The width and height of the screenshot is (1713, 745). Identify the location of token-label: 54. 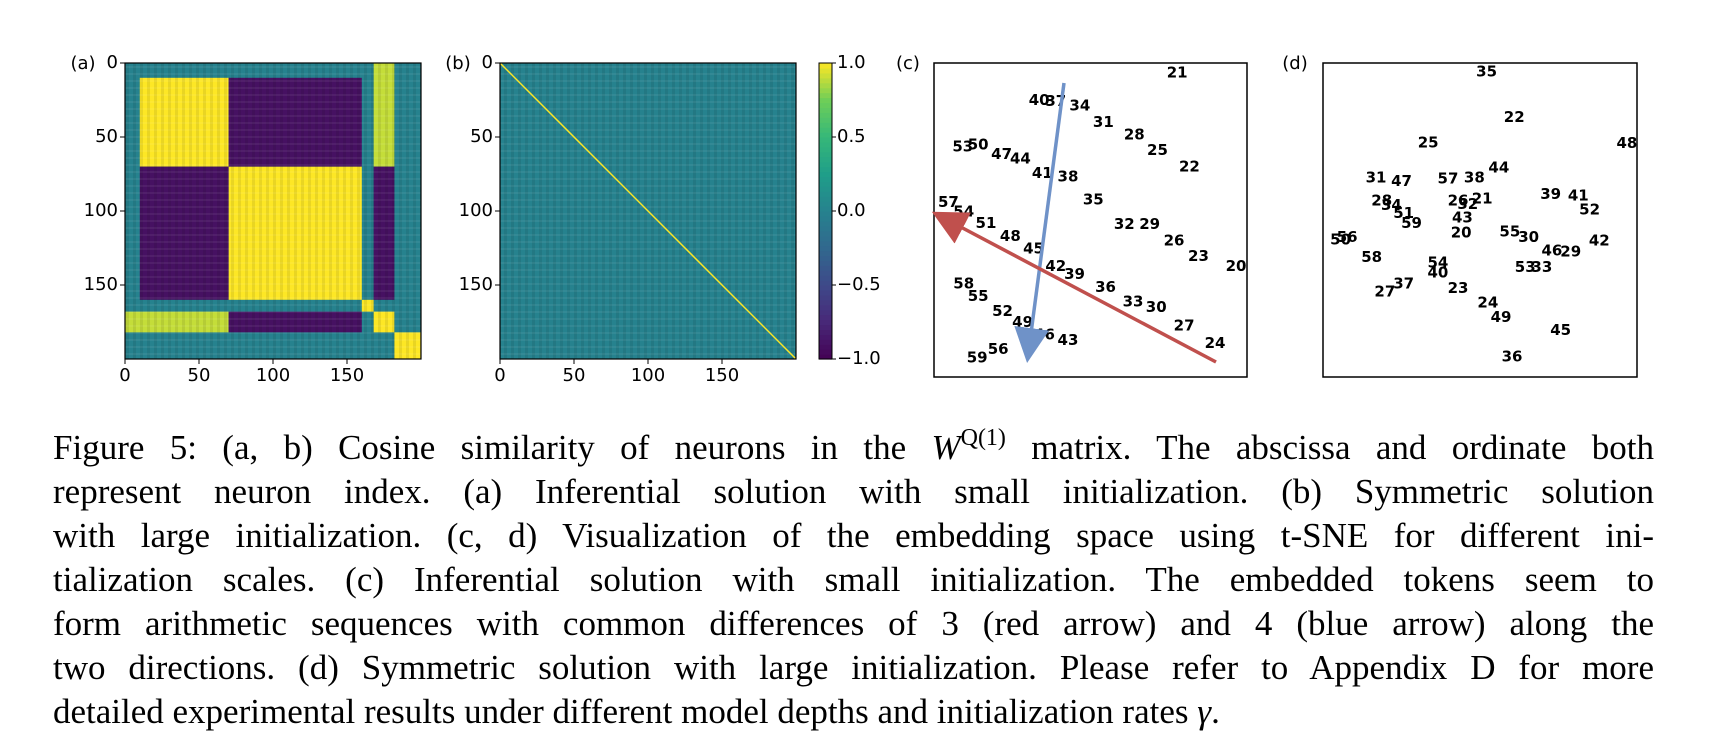
(1437, 263).